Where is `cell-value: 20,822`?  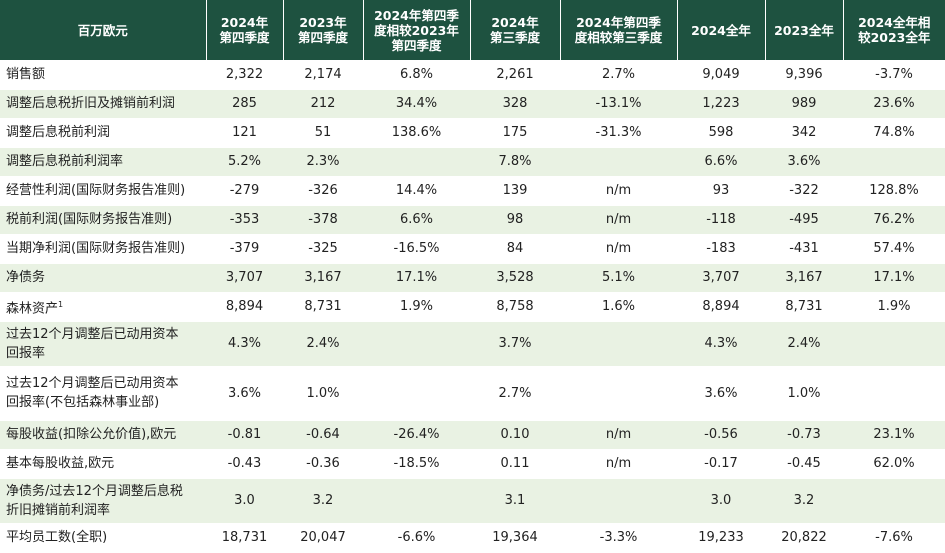 cell-value: 20,822 is located at coordinates (804, 538).